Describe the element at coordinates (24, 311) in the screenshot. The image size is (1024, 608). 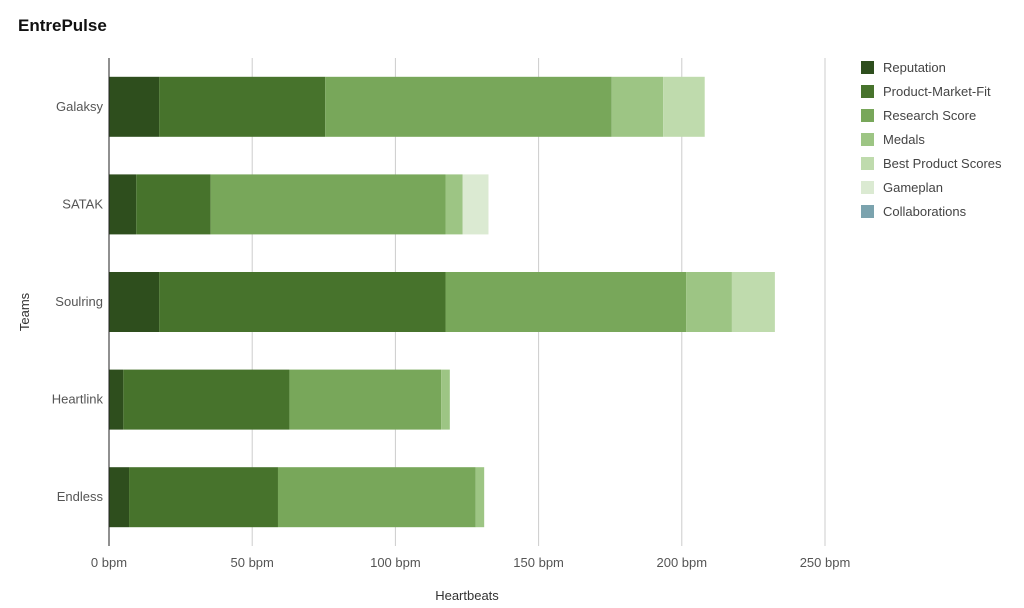
I see `y-axis-title: Teams` at that location.